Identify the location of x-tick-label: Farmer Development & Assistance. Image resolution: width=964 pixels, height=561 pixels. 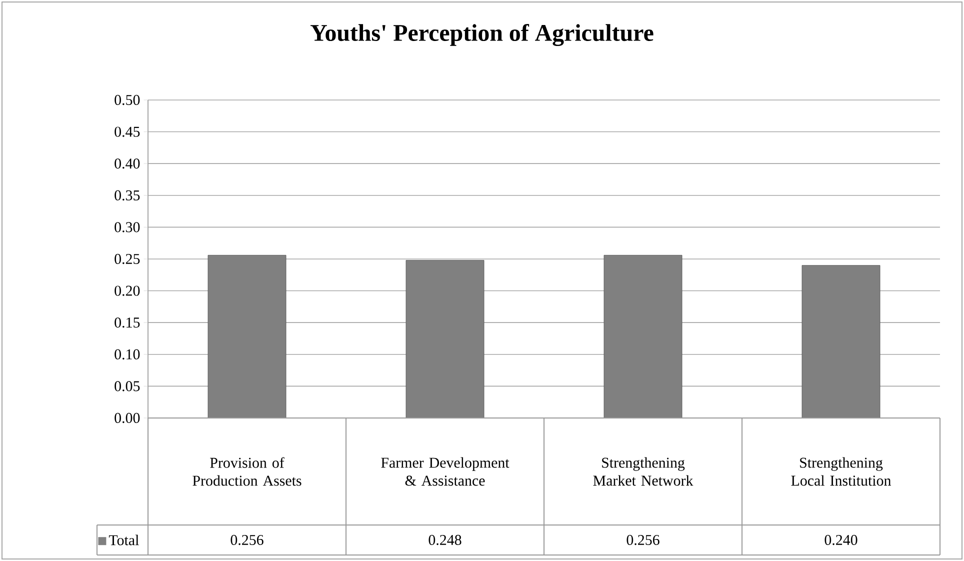
(445, 471).